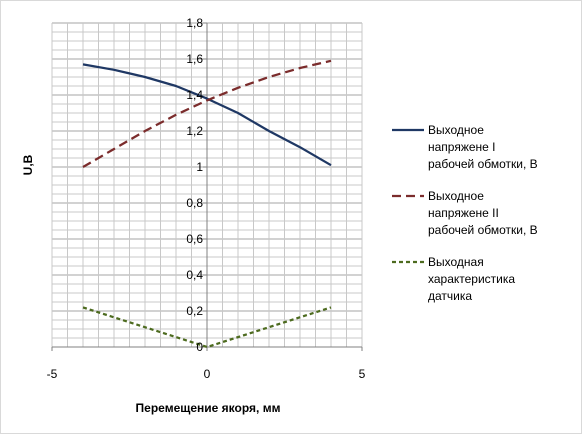 The height and width of the screenshot is (434, 582). Describe the element at coordinates (199, 167) in the screenshot. I see `y-tick-label: 1` at that location.